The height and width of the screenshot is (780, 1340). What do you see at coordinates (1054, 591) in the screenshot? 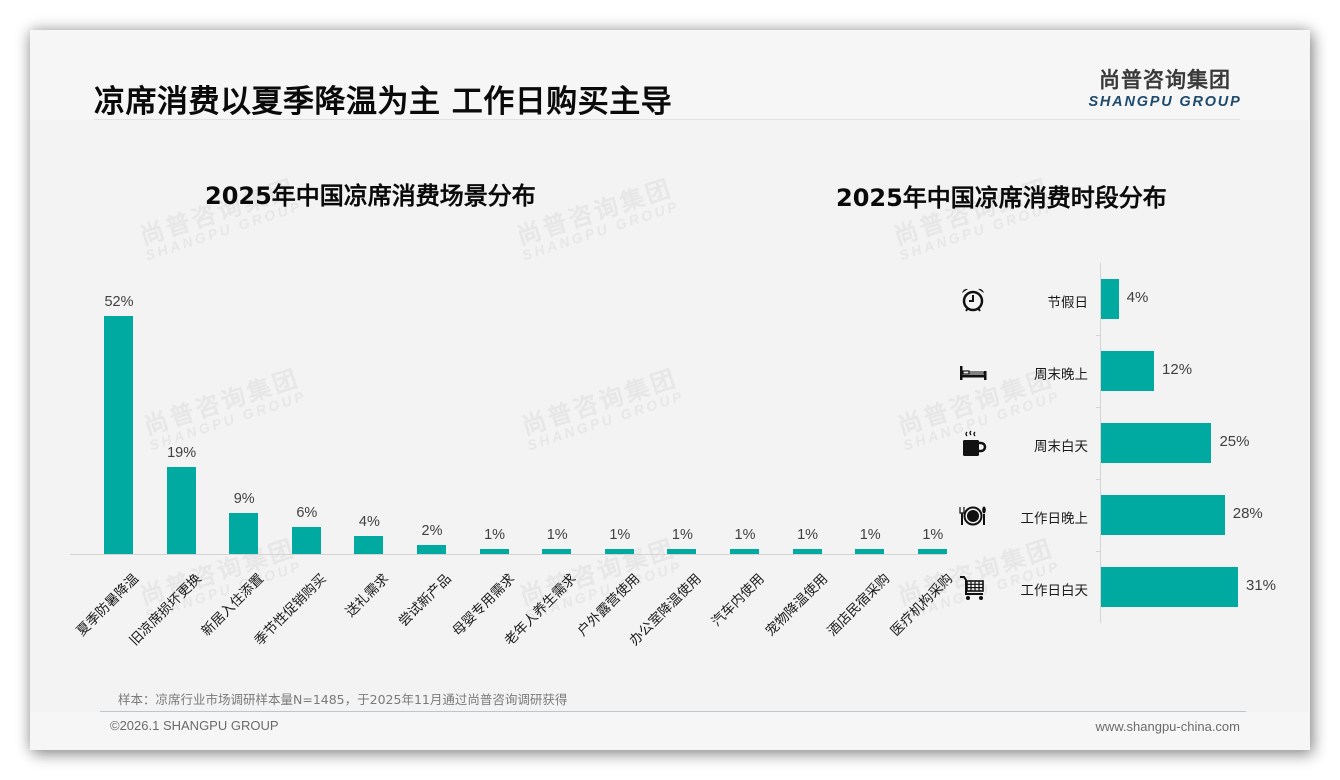
I see `category-label: 工作日白天` at bounding box center [1054, 591].